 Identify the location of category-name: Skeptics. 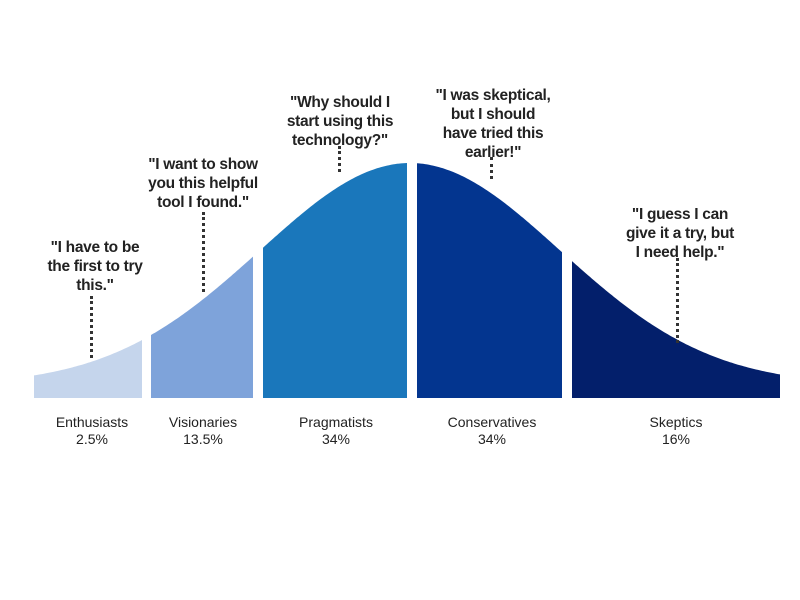
(676, 422).